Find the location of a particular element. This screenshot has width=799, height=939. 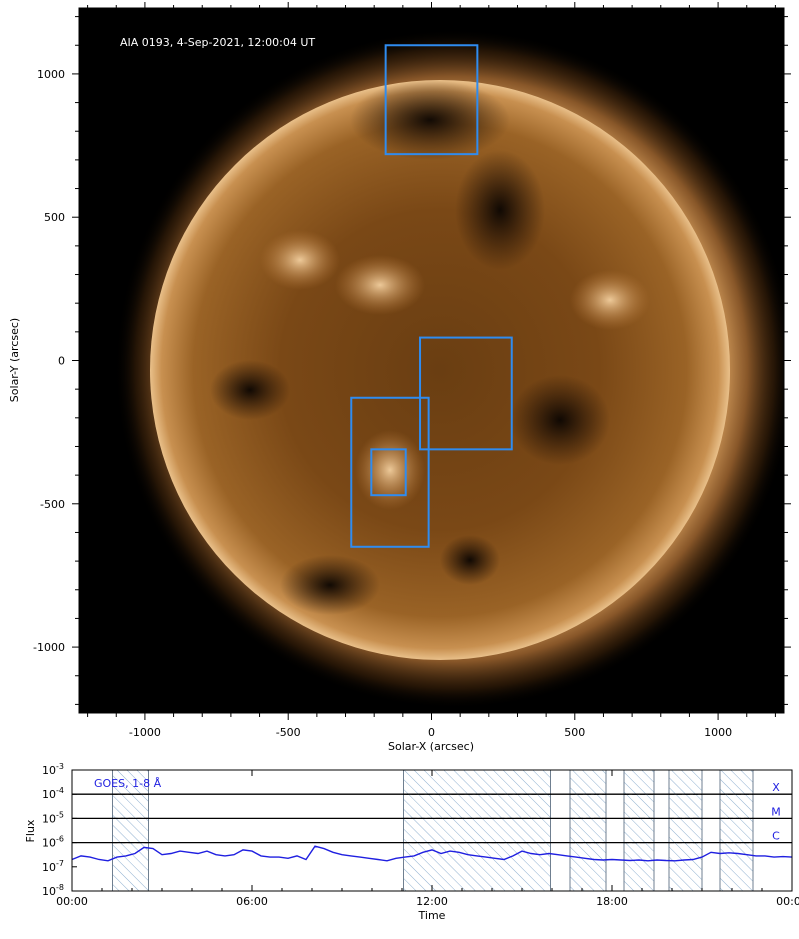

goes-x-ticks: 00:00 06:00 12:00 18:00 00:00 is located at coordinates (427, 839).